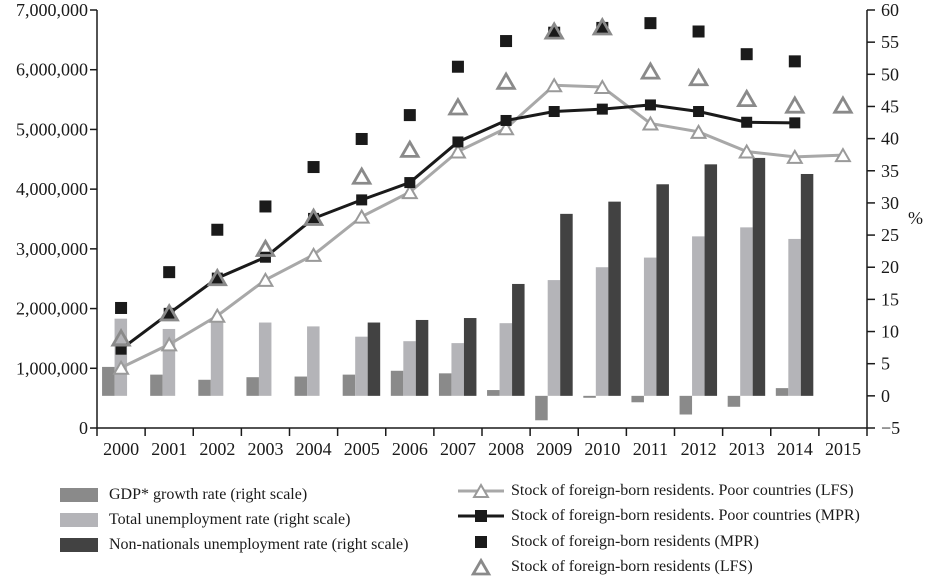 This screenshot has width=935, height=580. I want to click on legend-item-gdp-growth: GDP* growth rate (right scale), so click(234, 494).